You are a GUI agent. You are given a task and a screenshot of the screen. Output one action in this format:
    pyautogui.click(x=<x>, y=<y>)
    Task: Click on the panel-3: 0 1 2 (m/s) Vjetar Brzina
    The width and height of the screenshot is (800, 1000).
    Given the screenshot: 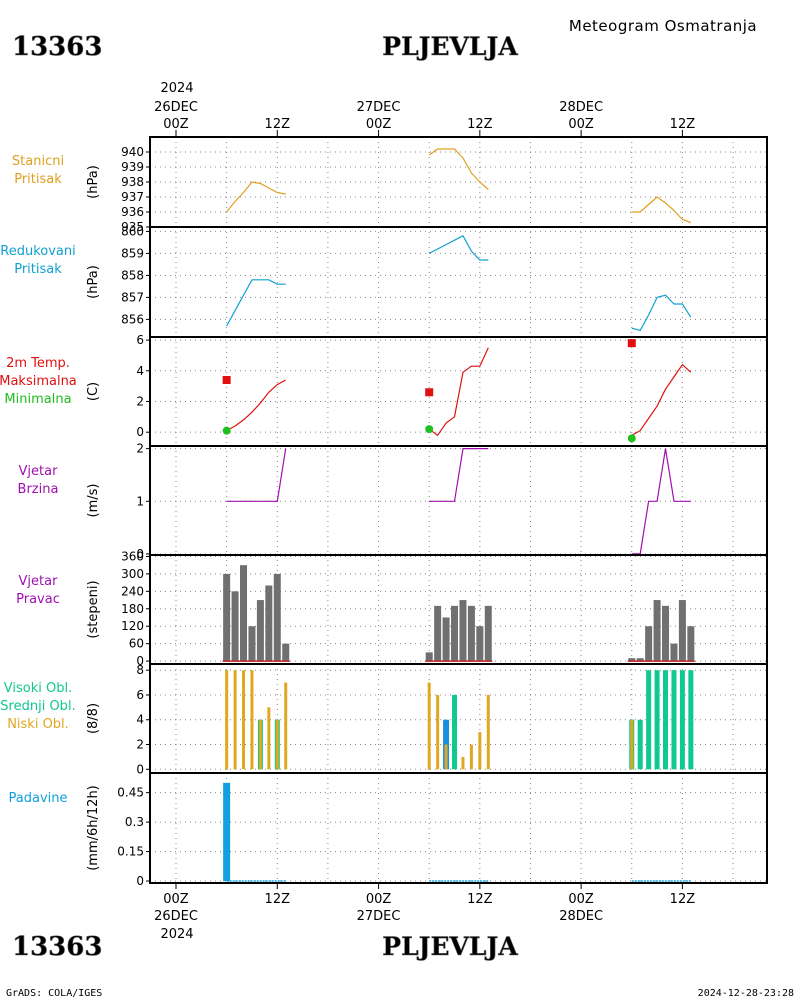 What is the action you would take?
    pyautogui.click(x=393, y=501)
    